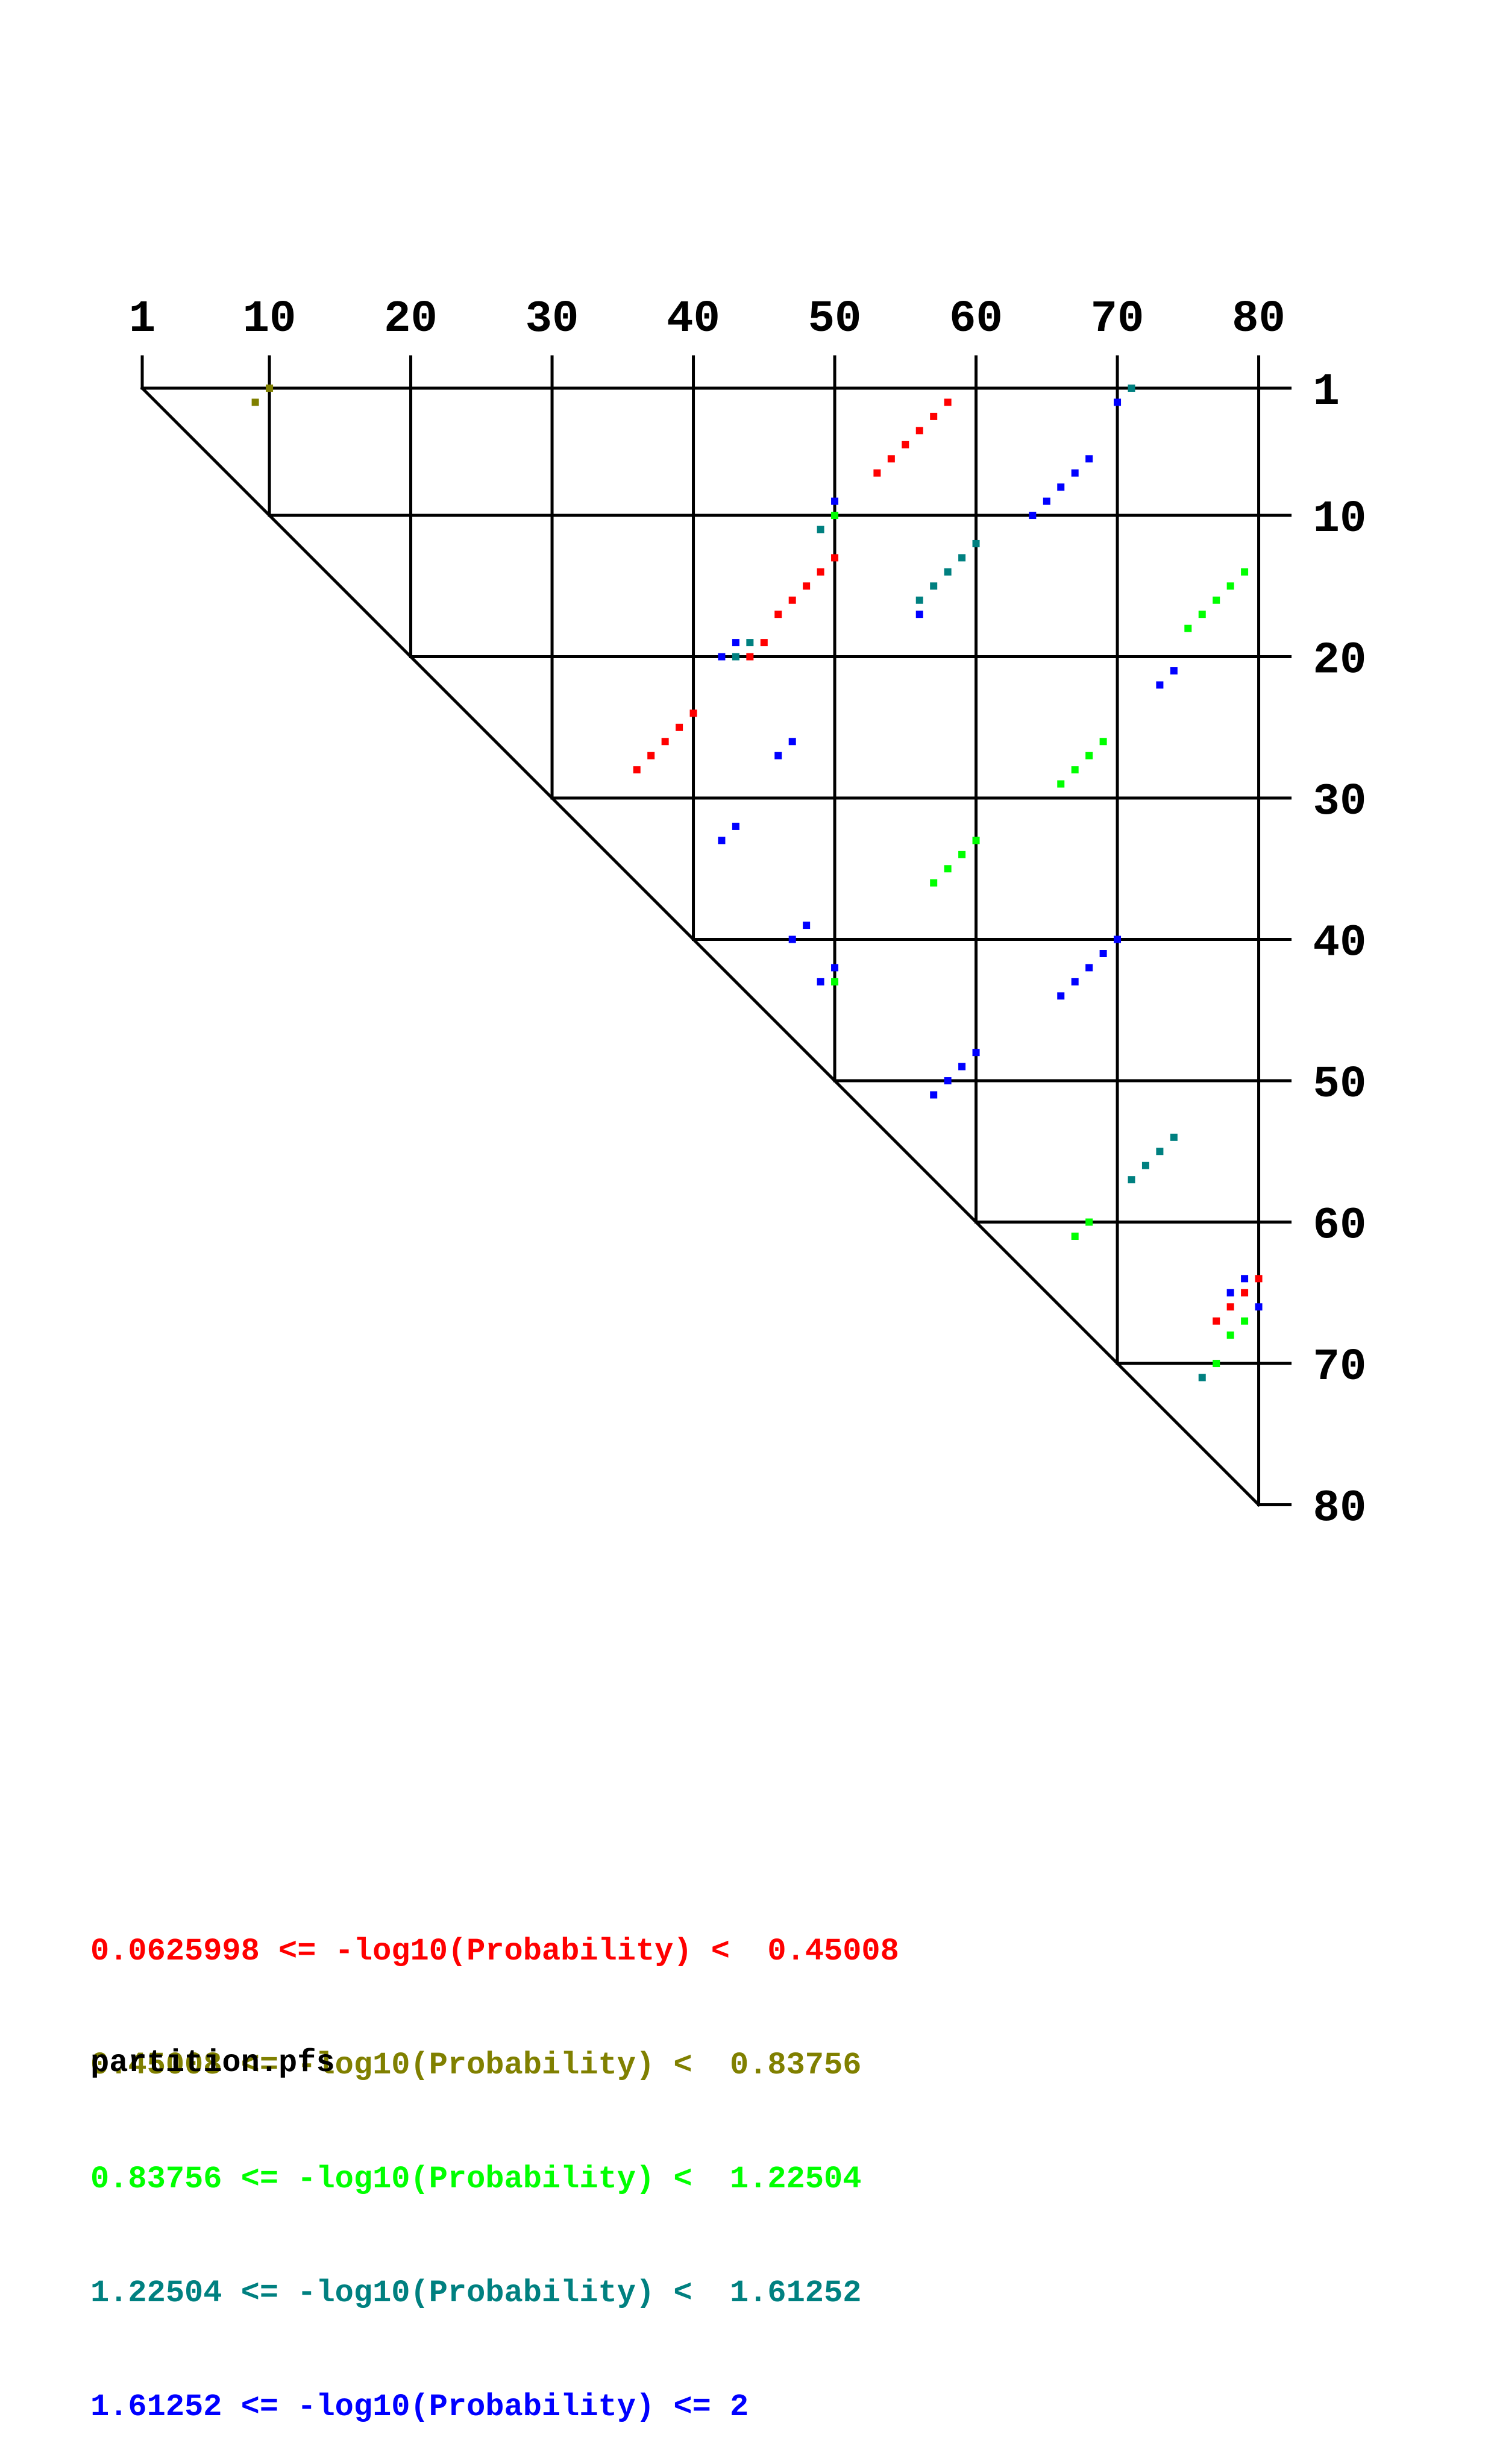  Describe the element at coordinates (693, 319) in the screenshot. I see `x-tick-label: 40` at that location.